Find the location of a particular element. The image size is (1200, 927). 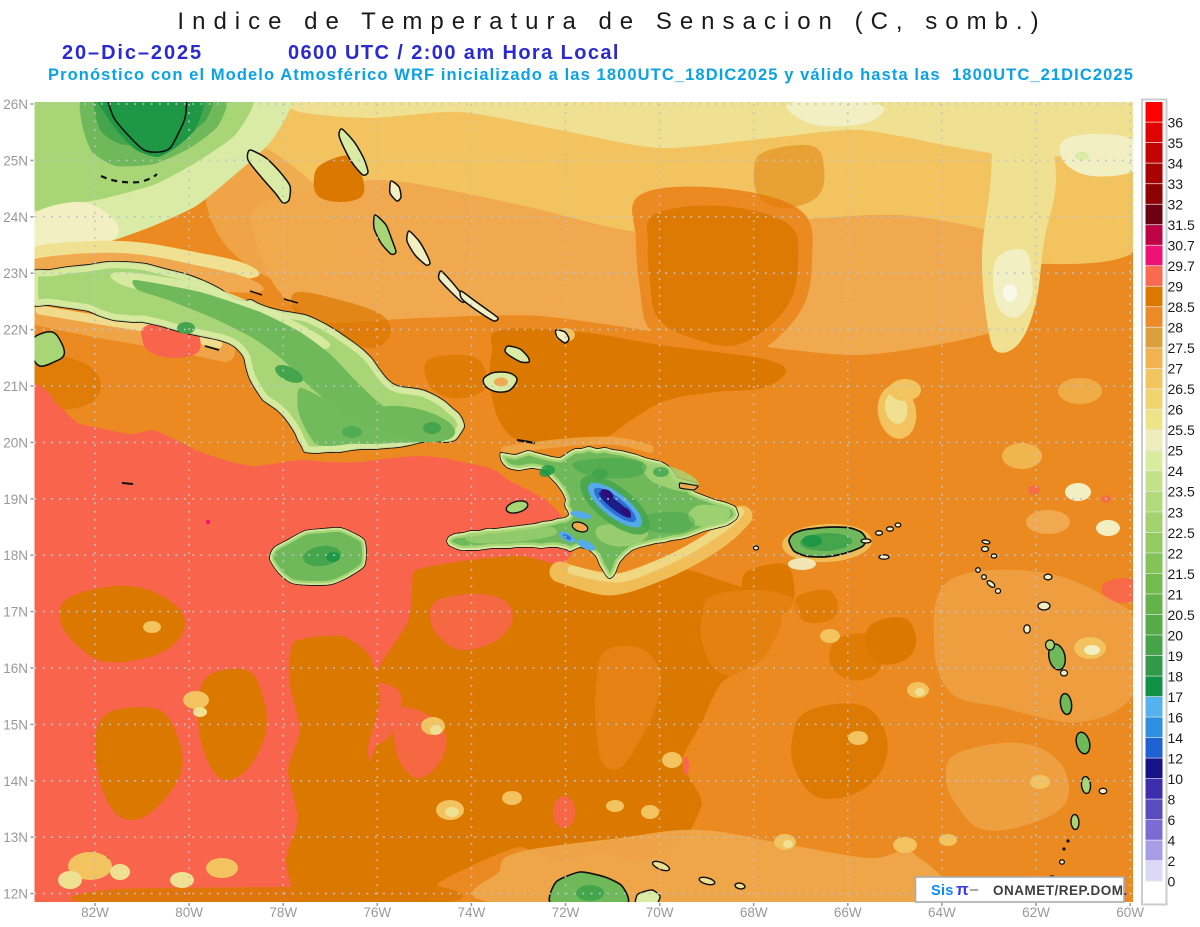

svg-text: 0 is located at coordinates (1172, 882).